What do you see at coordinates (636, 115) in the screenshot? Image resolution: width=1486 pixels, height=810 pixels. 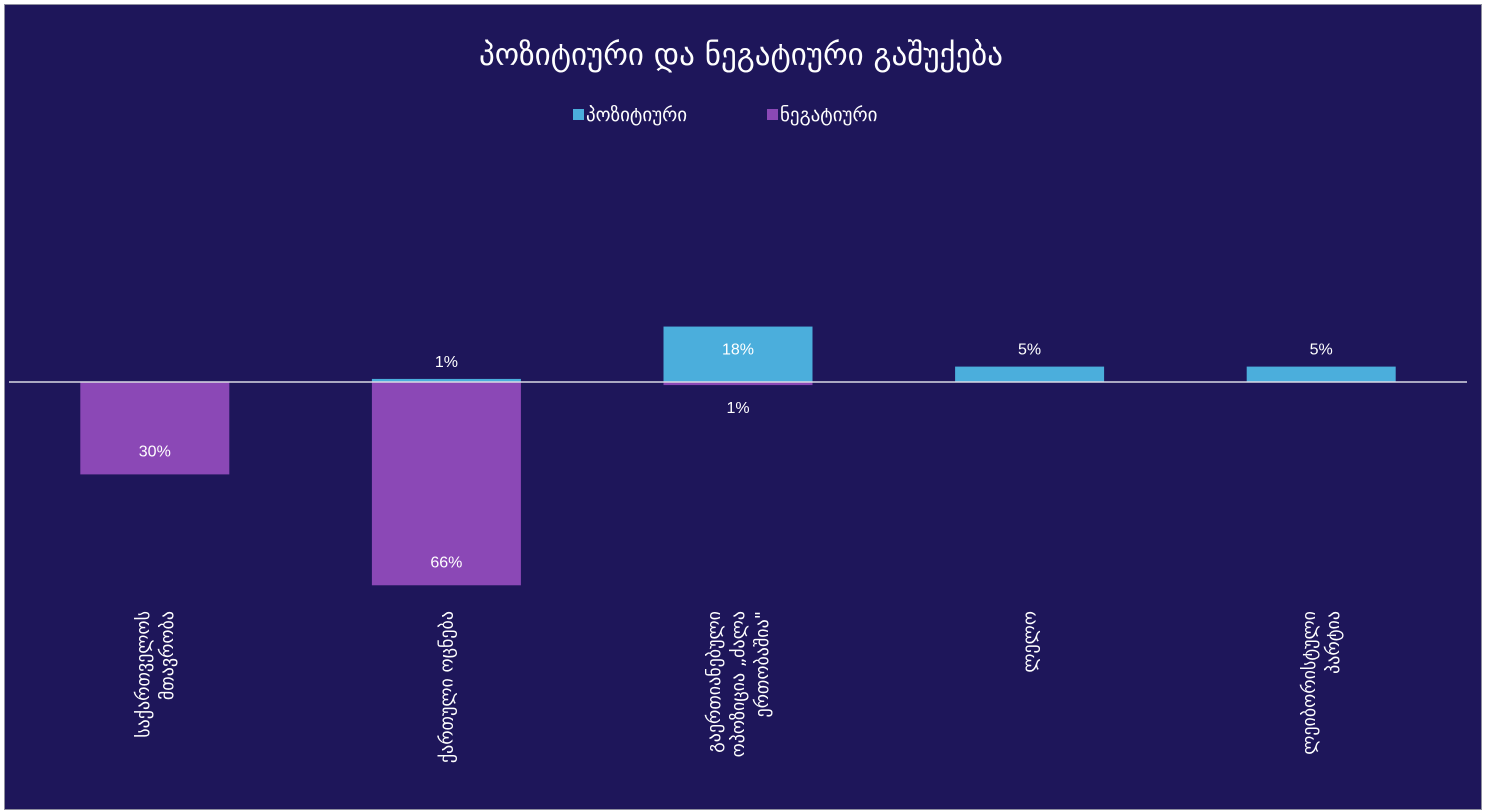 I see `legend-label-0: პოზიტიური` at bounding box center [636, 115].